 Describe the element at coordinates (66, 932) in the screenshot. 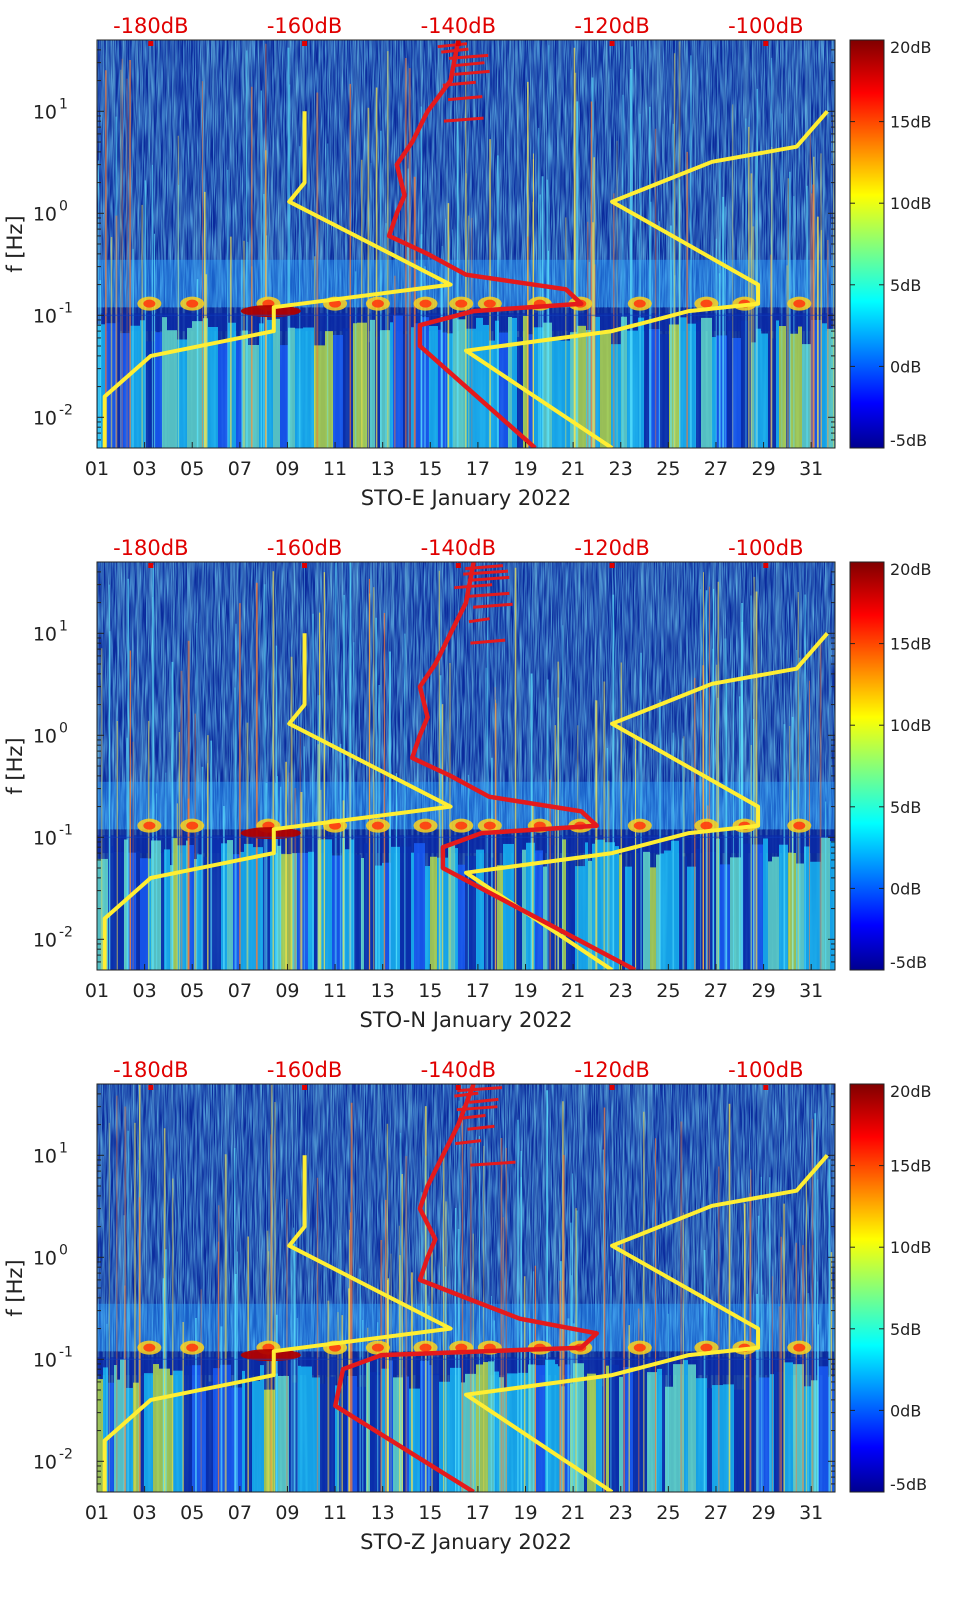

I see `y-tick-exponent: -2` at that location.